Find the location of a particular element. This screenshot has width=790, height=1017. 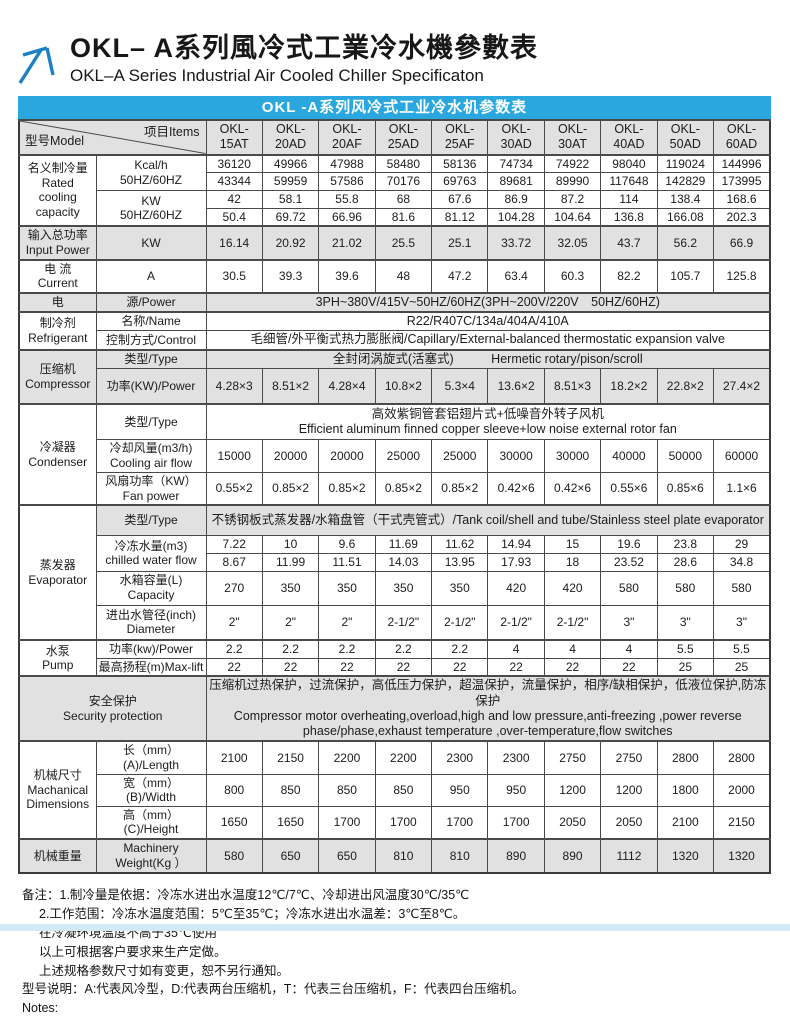

value-cell: 350 is located at coordinates (460, 588).